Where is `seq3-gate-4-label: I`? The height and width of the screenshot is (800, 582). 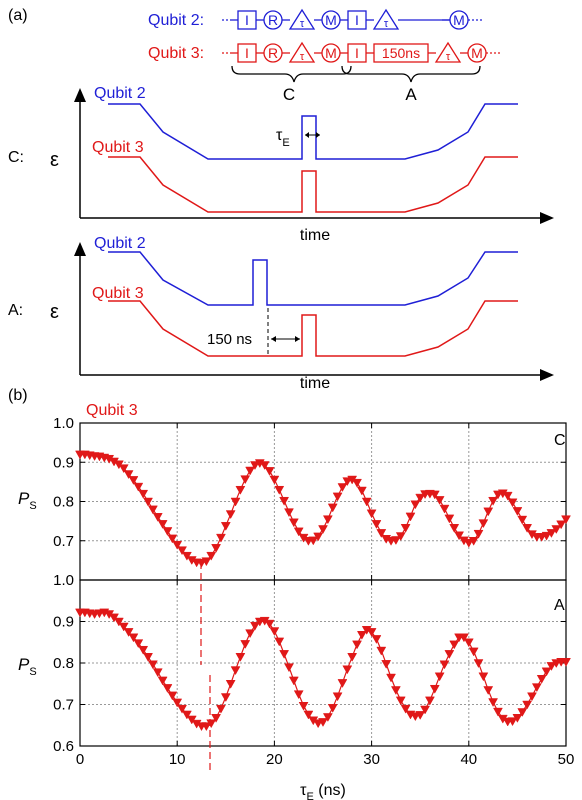
seq3-gate-4-label: I is located at coordinates (357, 53).